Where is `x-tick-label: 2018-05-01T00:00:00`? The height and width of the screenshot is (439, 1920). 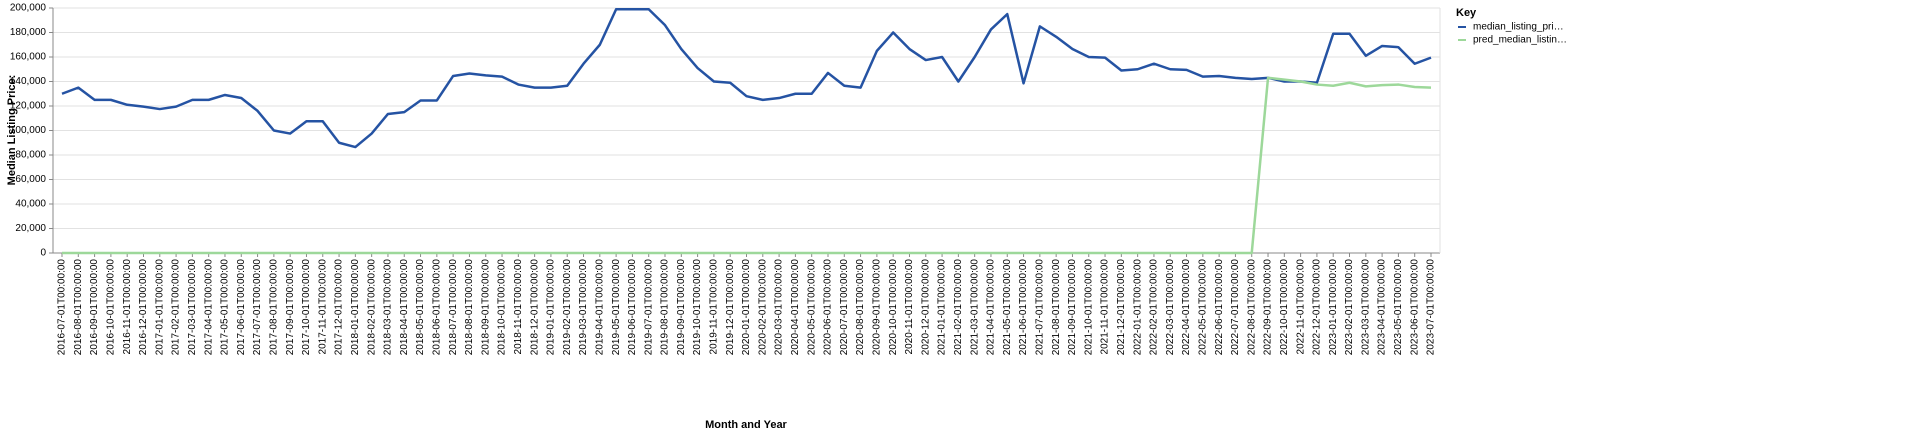 x-tick-label: 2018-05-01T00:00:00 is located at coordinates (420, 307).